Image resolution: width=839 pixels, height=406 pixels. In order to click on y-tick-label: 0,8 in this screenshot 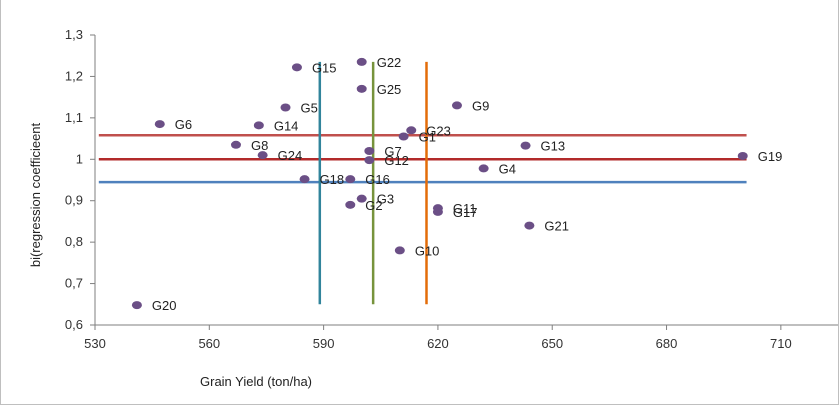, I will do `click(74, 241)`.